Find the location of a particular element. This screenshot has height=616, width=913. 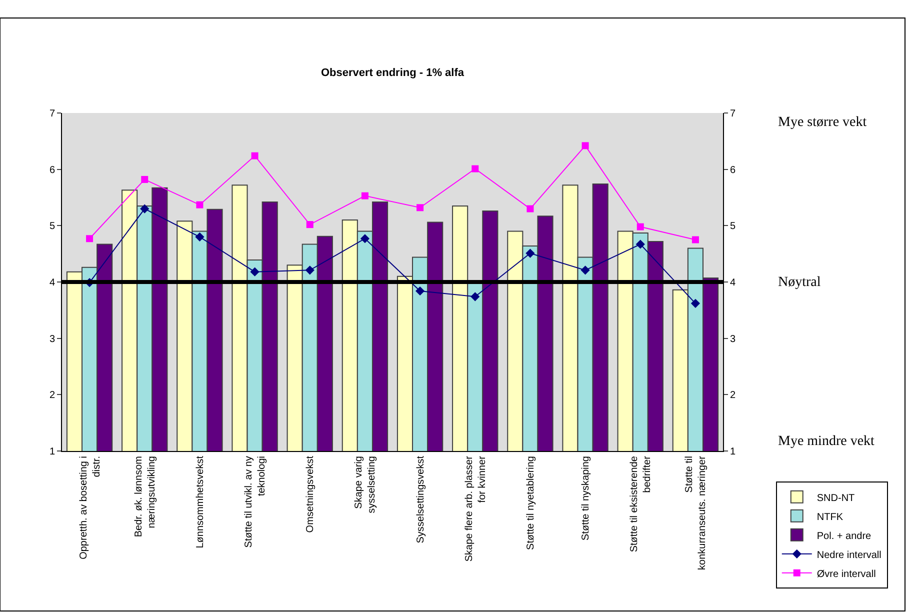

y-tick-label: 6 is located at coordinates (52, 170).